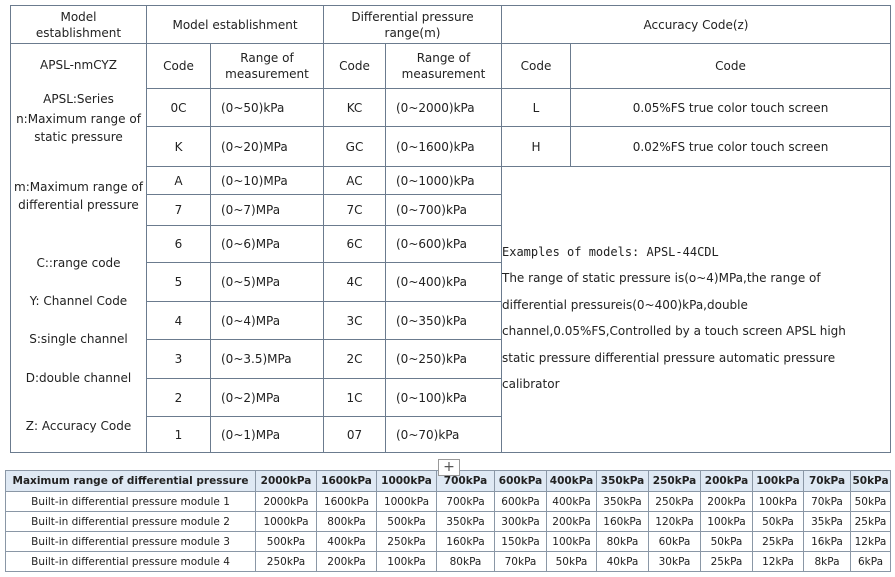 The width and height of the screenshot is (895, 577). What do you see at coordinates (520, 481) in the screenshot?
I see `header-cell: 600kPa` at bounding box center [520, 481].